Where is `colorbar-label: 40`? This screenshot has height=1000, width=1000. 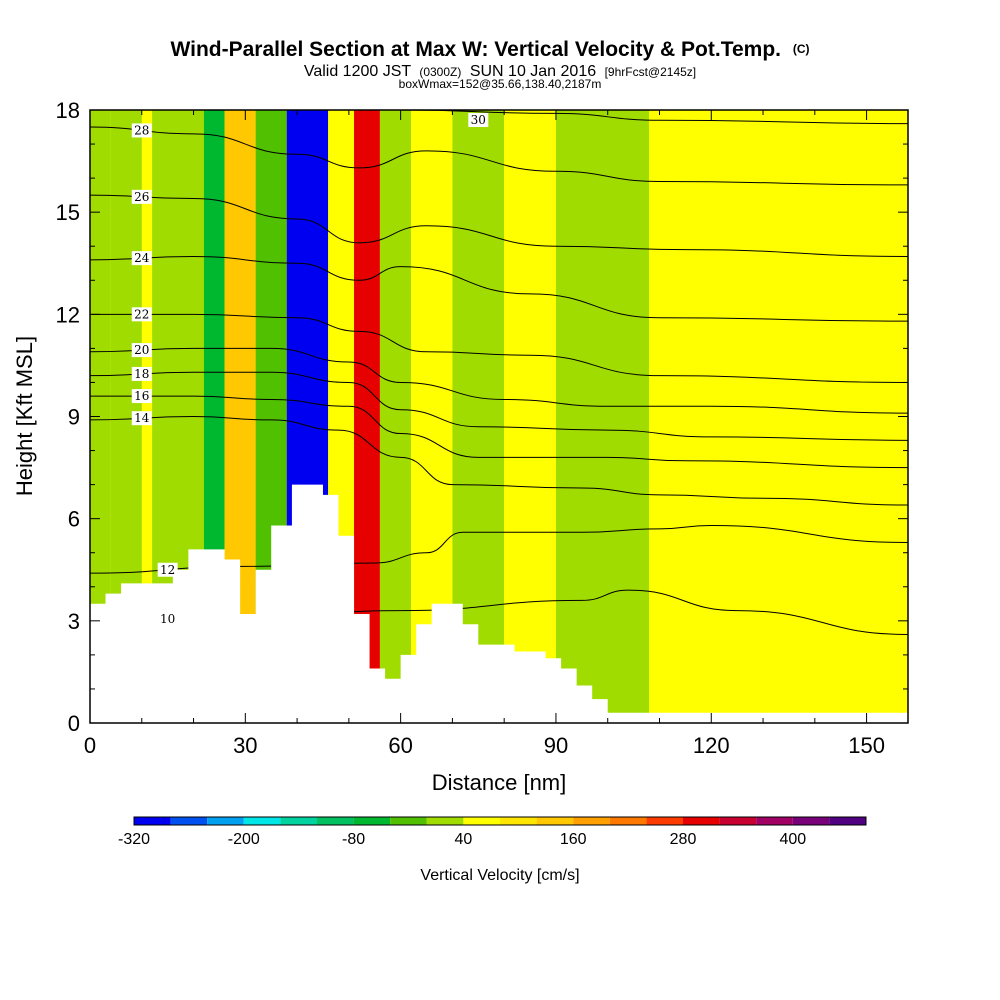 colorbar-label: 40 is located at coordinates (464, 839).